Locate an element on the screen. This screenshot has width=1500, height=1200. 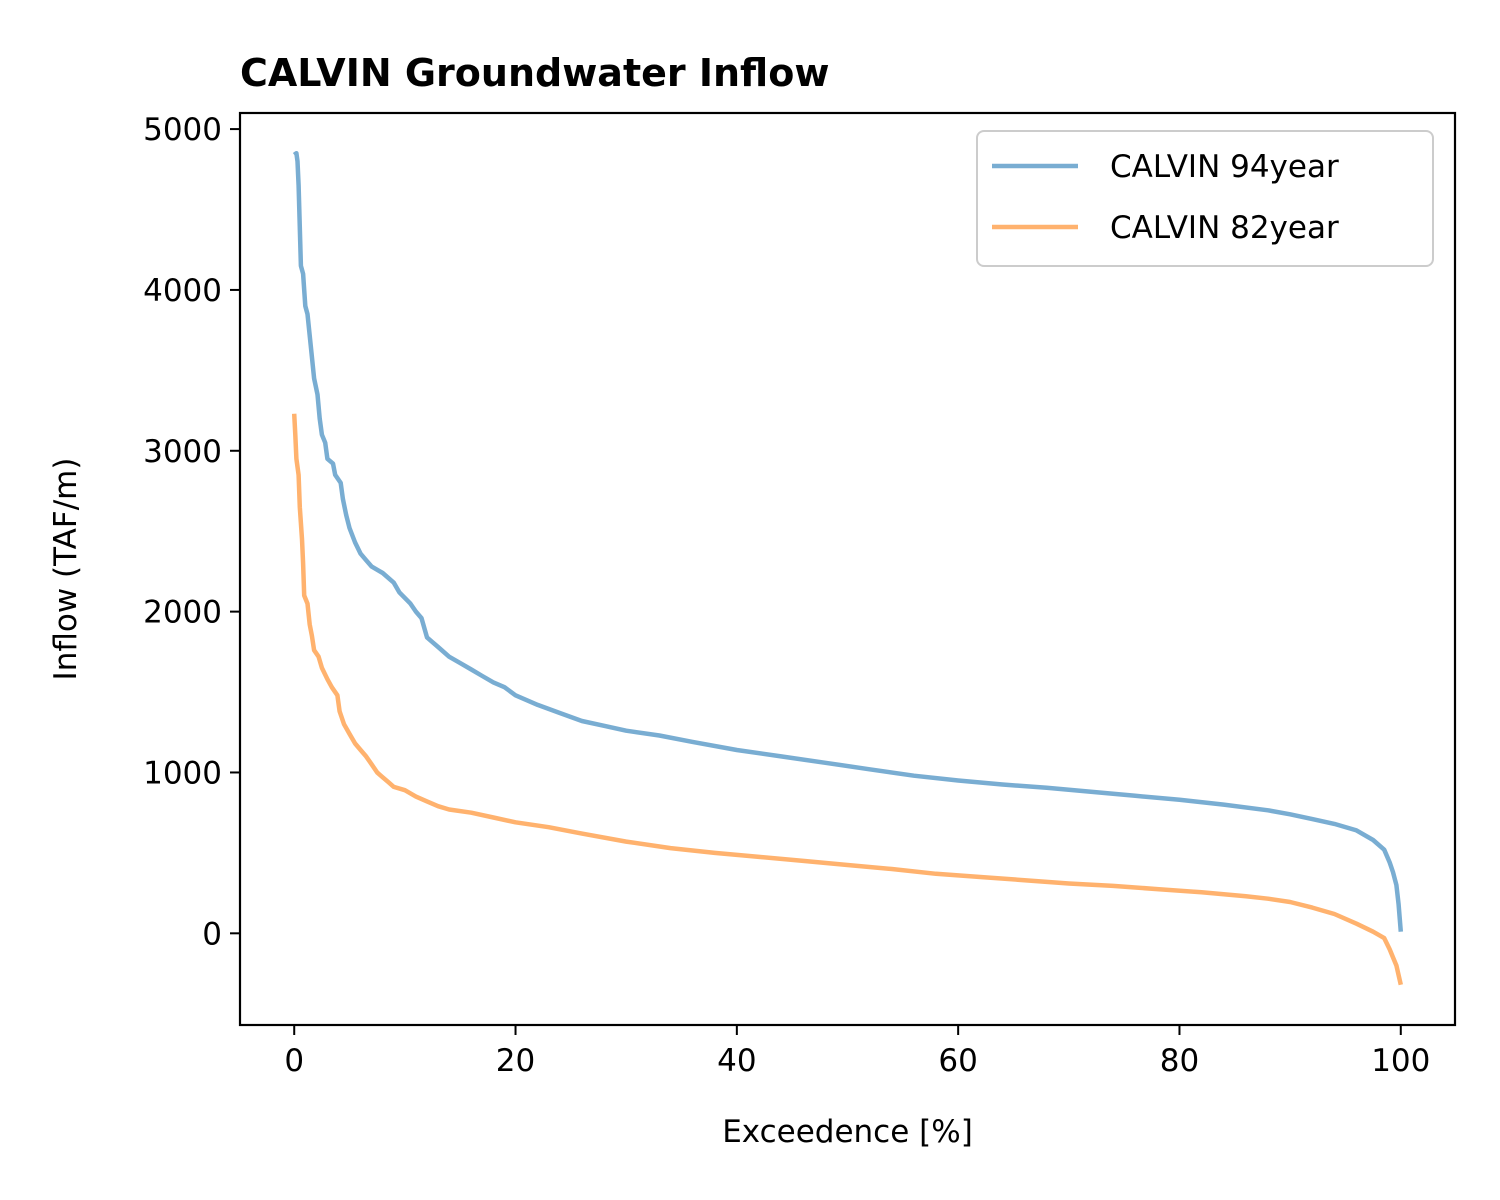
y-axis-label: Inflow (TAF/m) is located at coordinates (66, 569).